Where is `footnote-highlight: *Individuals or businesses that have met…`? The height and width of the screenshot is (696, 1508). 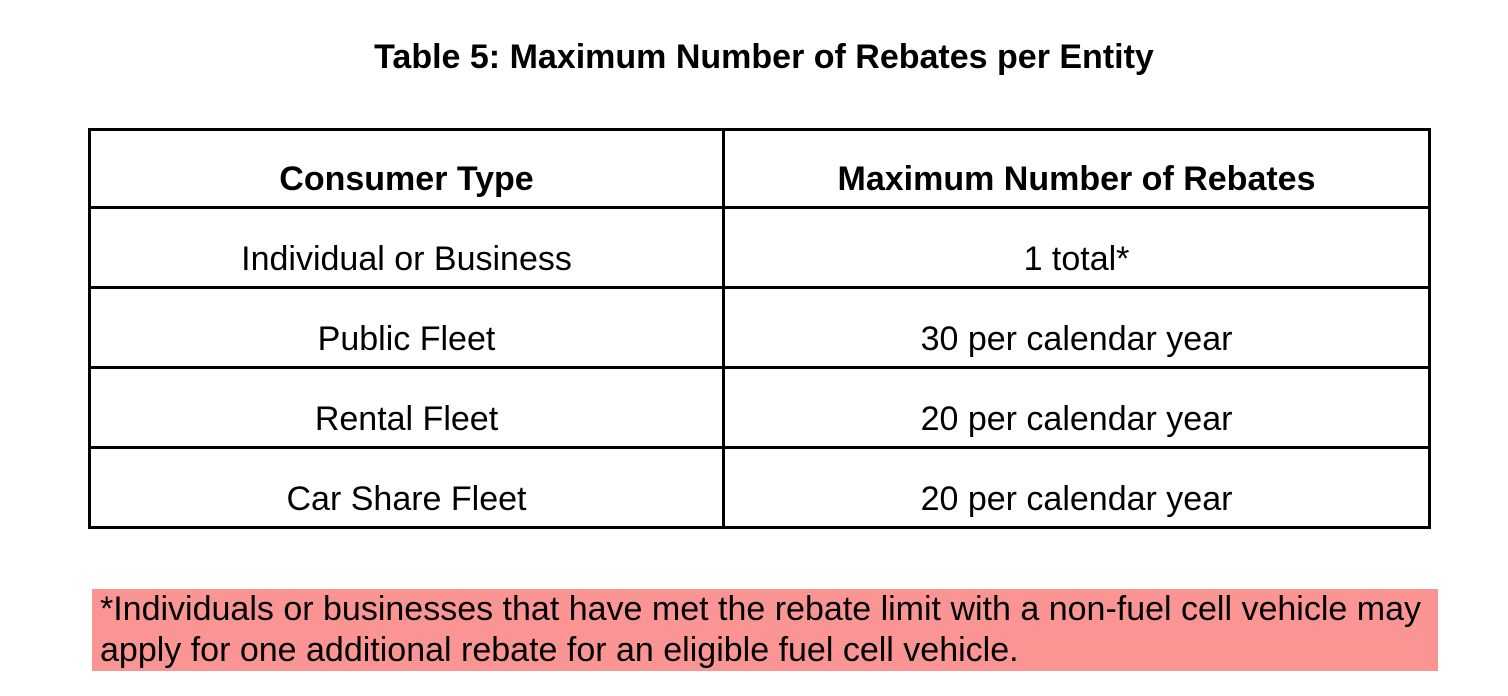 footnote-highlight: *Individuals or businesses that have met… is located at coordinates (765, 630).